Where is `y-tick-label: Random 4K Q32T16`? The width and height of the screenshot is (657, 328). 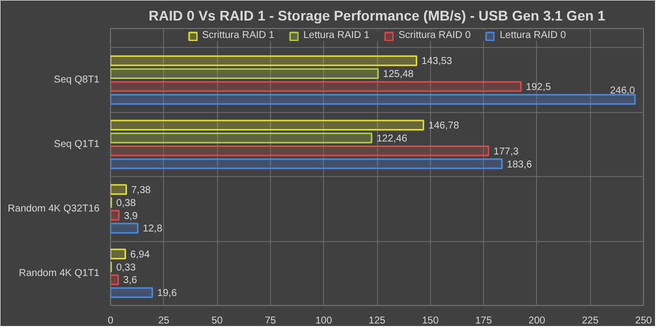 y-tick-label: Random 4K Q32T16 is located at coordinates (54, 208).